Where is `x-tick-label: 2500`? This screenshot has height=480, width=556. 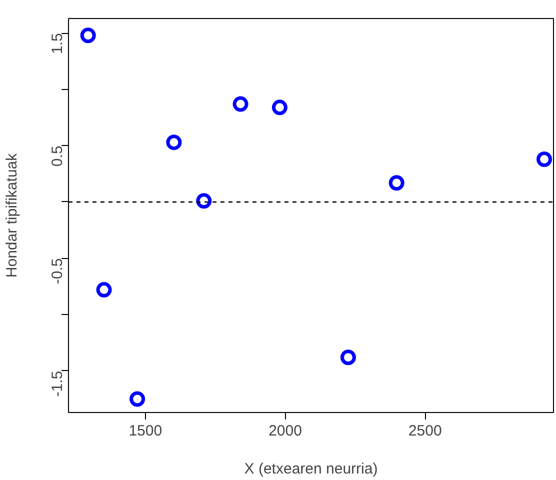 x-tick-label: 2500 is located at coordinates (425, 431).